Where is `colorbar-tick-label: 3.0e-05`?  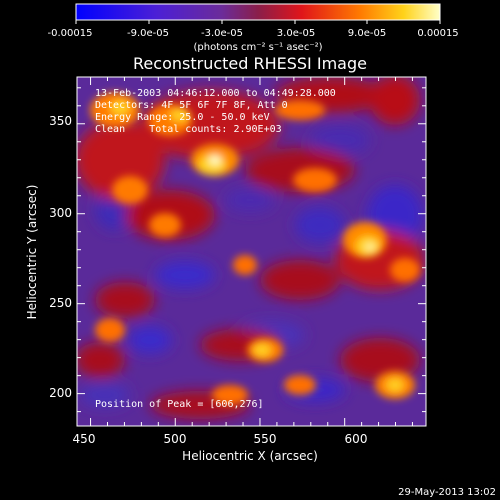
colorbar-tick-label: 3.0e-05 is located at coordinates (296, 33).